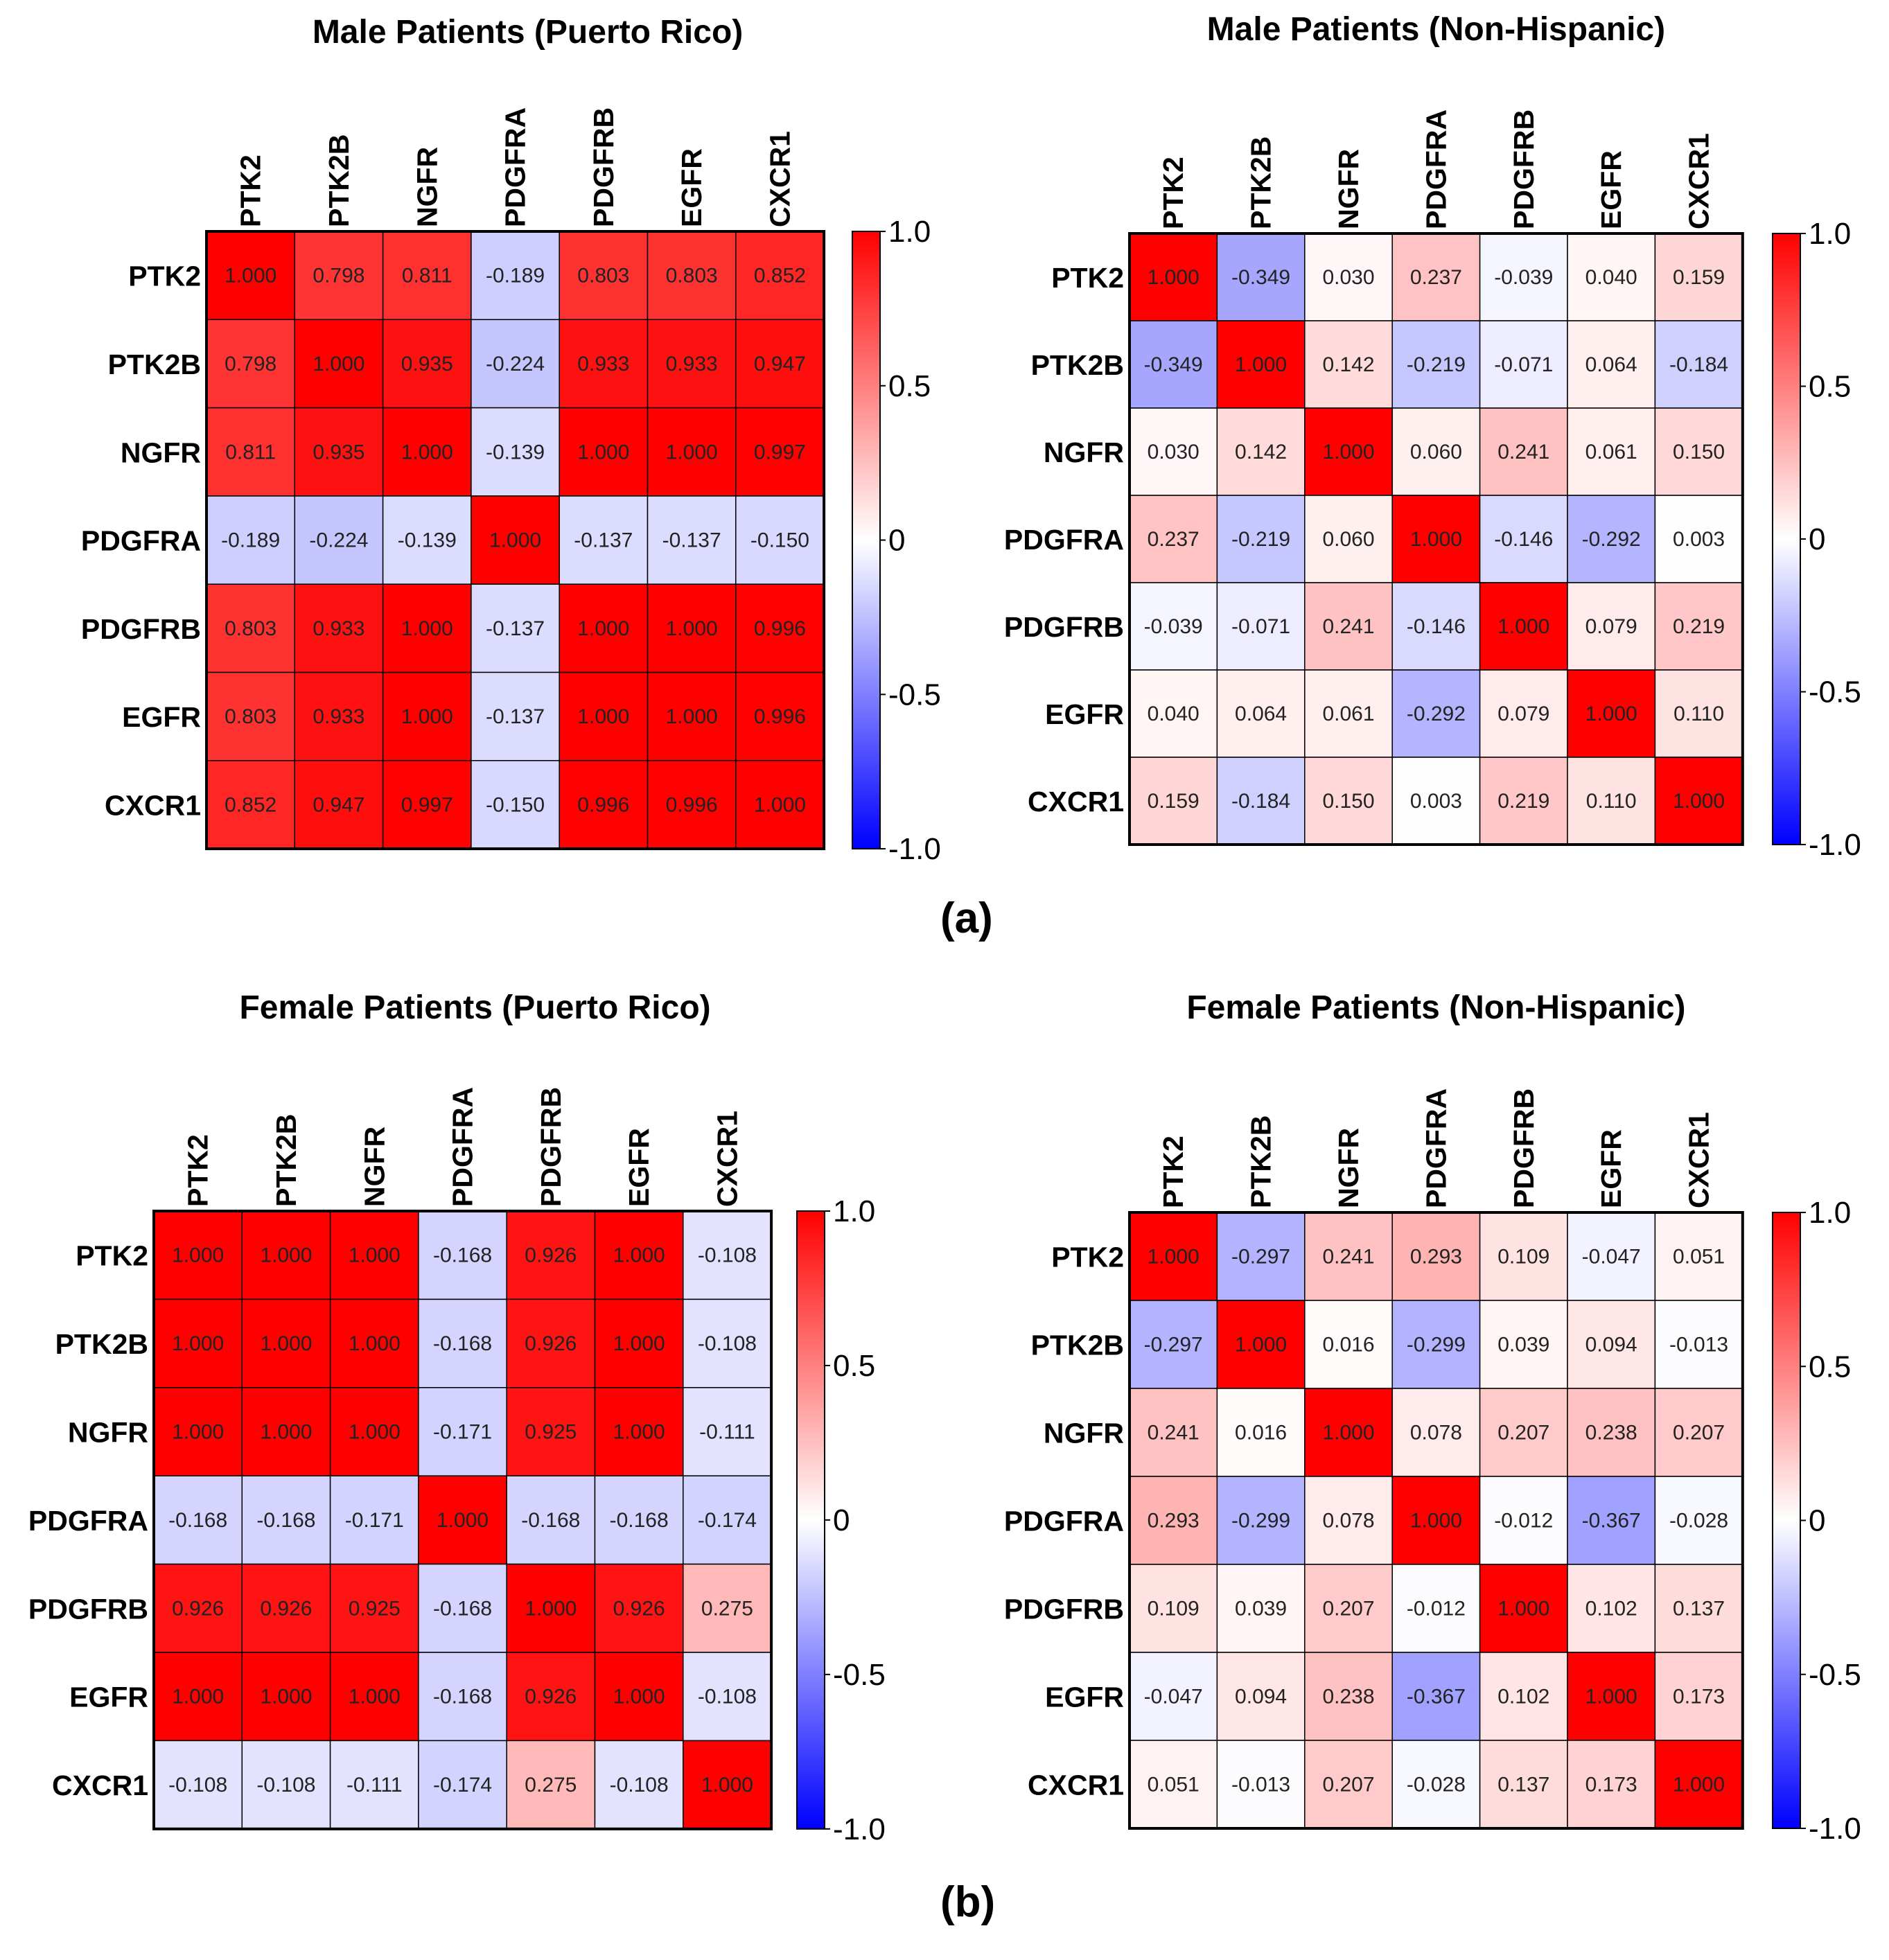  Describe the element at coordinates (727, 1256) in the screenshot. I see `cell-value-label: -0.108` at that location.